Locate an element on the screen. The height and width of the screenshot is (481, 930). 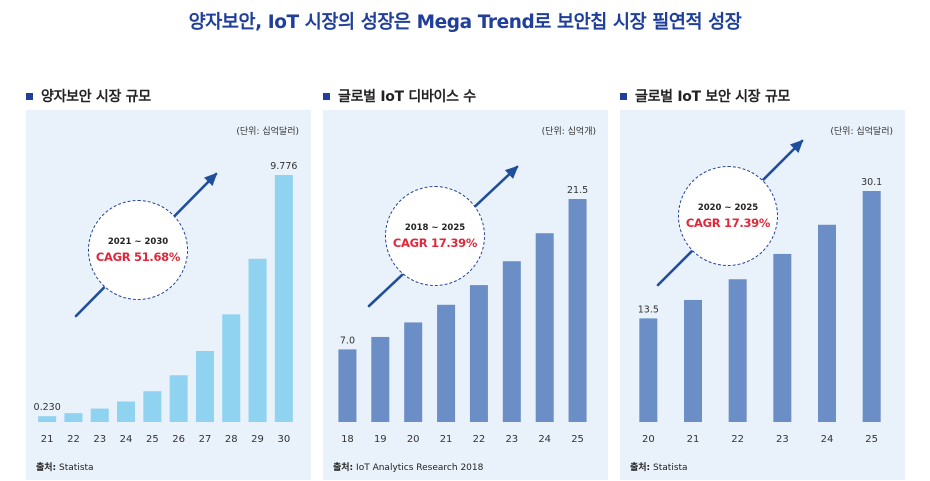
data-label: 0.230 is located at coordinates (47, 407).